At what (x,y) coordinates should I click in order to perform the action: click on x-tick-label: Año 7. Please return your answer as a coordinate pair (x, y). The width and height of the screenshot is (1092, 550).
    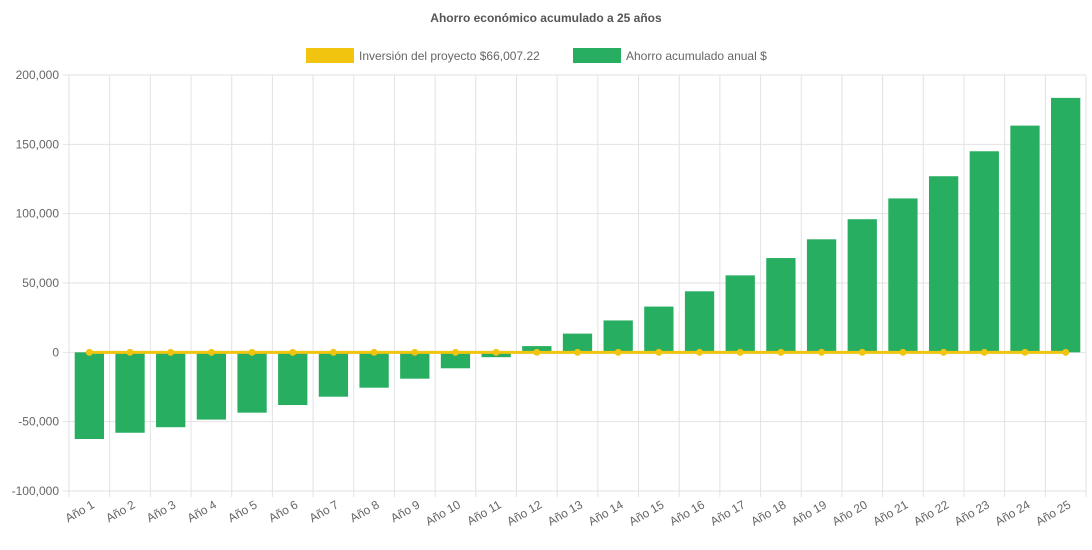
    Looking at the image, I should click on (324, 511).